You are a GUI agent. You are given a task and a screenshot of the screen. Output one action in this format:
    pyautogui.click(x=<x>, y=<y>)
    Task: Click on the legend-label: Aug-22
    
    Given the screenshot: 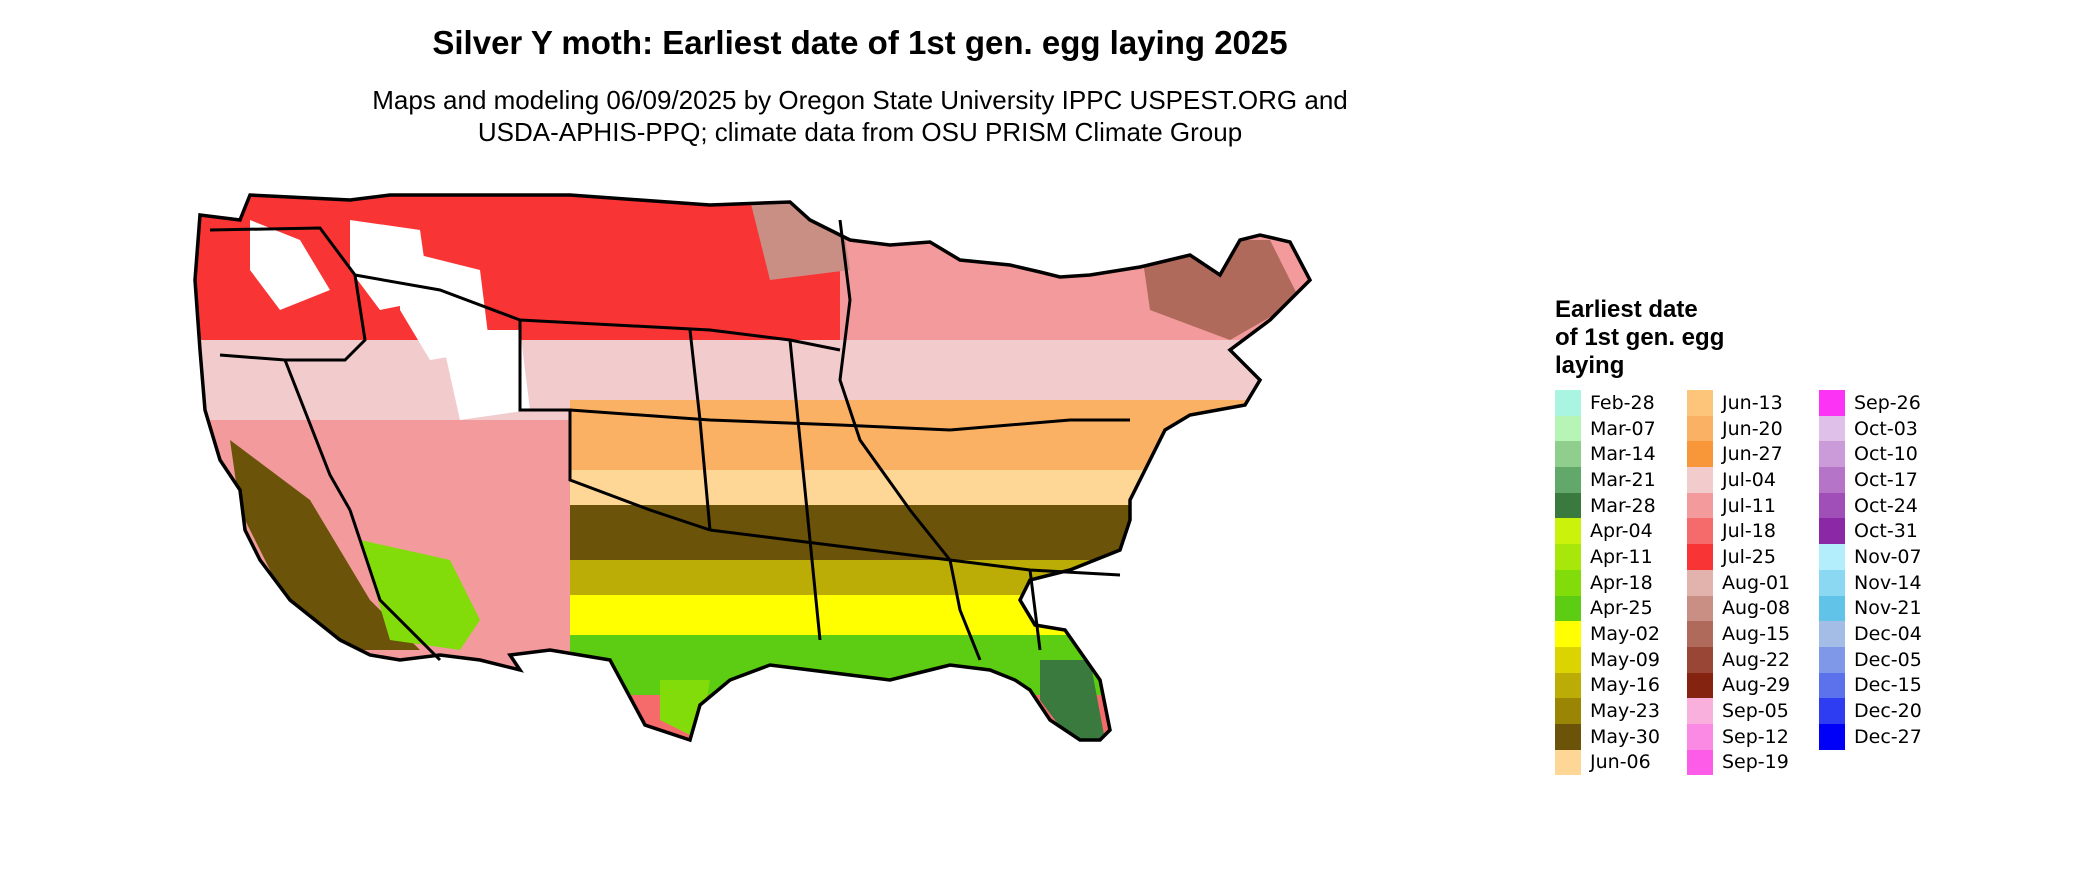 What is the action you would take?
    pyautogui.click(x=1756, y=659)
    